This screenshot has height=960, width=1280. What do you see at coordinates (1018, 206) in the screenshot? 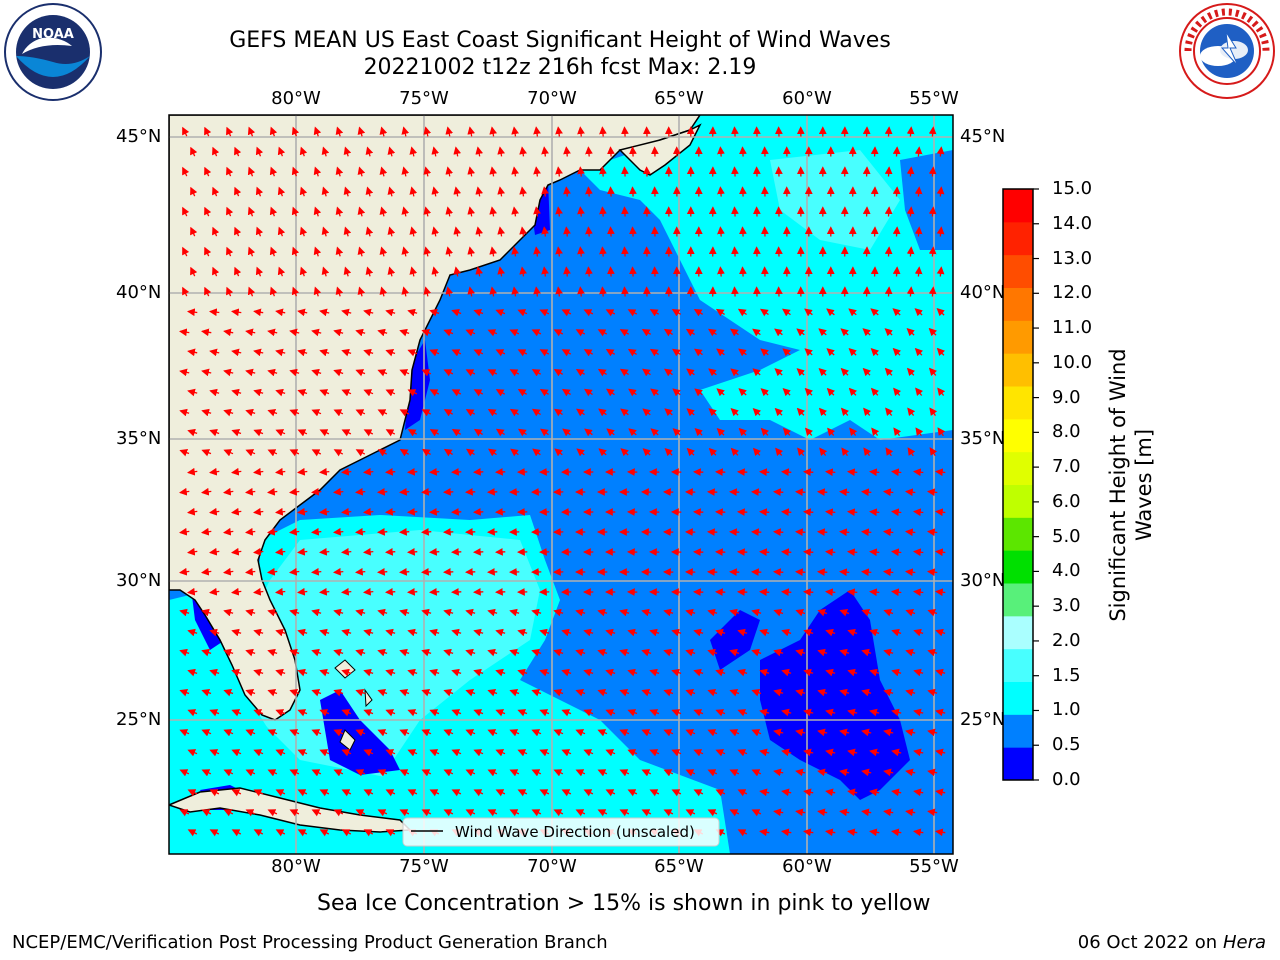
I see `colorbar-level-15.0+` at bounding box center [1018, 206].